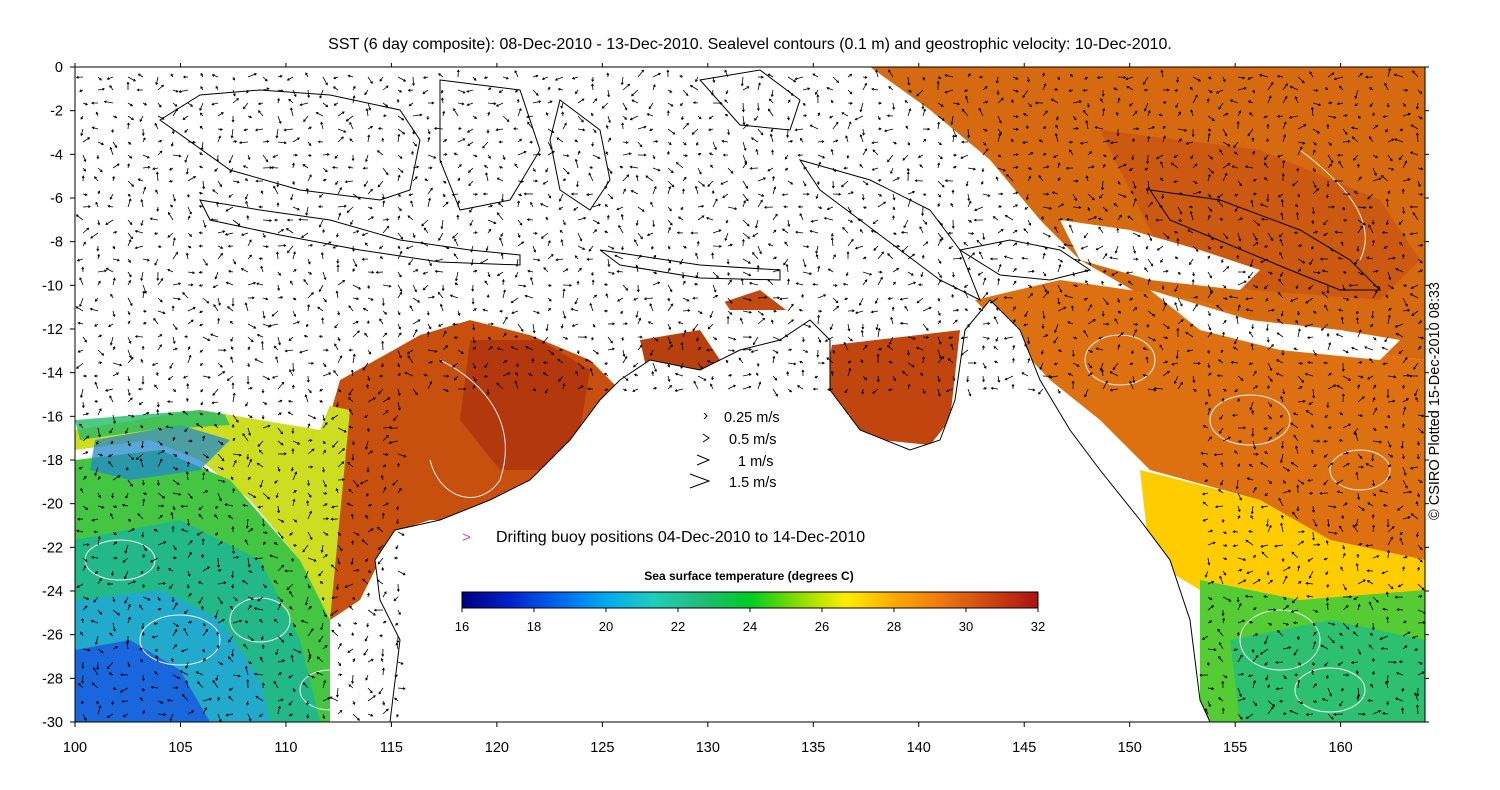 This screenshot has width=1500, height=790. Describe the element at coordinates (966, 626) in the screenshot. I see `colorbar-tick-label: 30` at that location.